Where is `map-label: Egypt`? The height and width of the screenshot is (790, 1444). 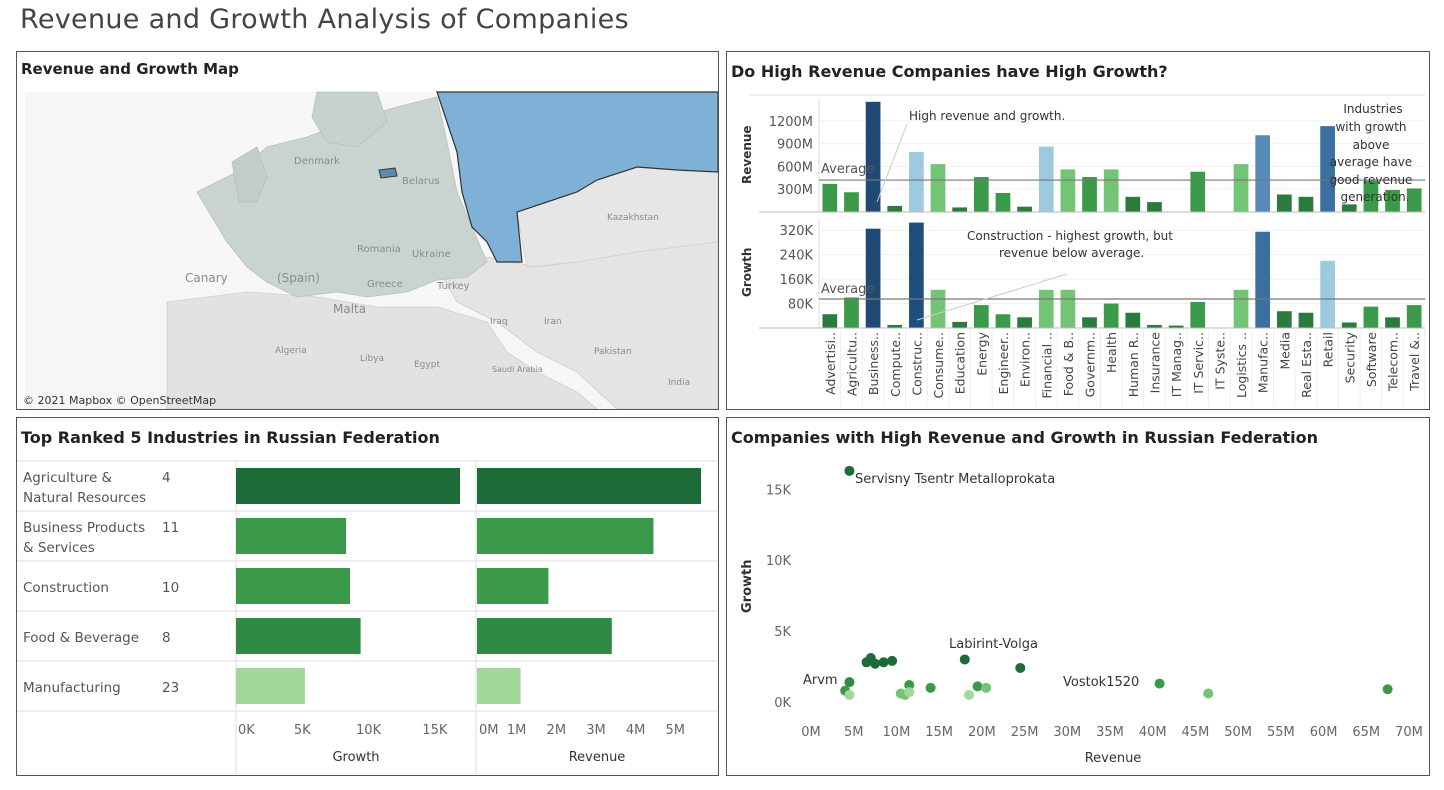
map-label: Egypt is located at coordinates (427, 365).